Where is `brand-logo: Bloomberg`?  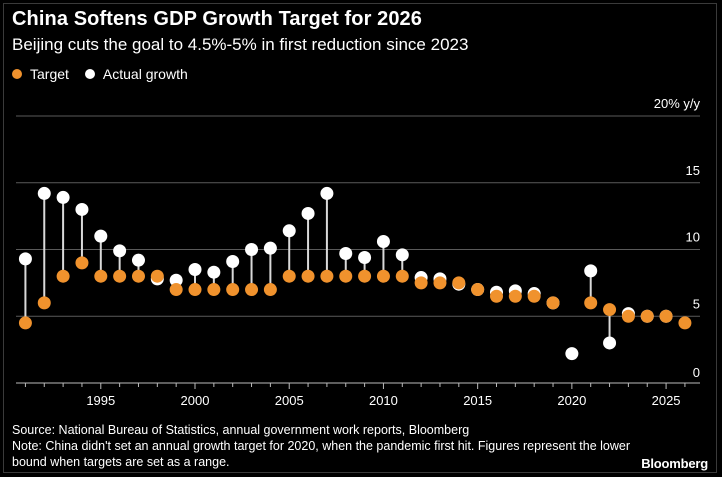 brand-logo: Bloomberg is located at coordinates (674, 463).